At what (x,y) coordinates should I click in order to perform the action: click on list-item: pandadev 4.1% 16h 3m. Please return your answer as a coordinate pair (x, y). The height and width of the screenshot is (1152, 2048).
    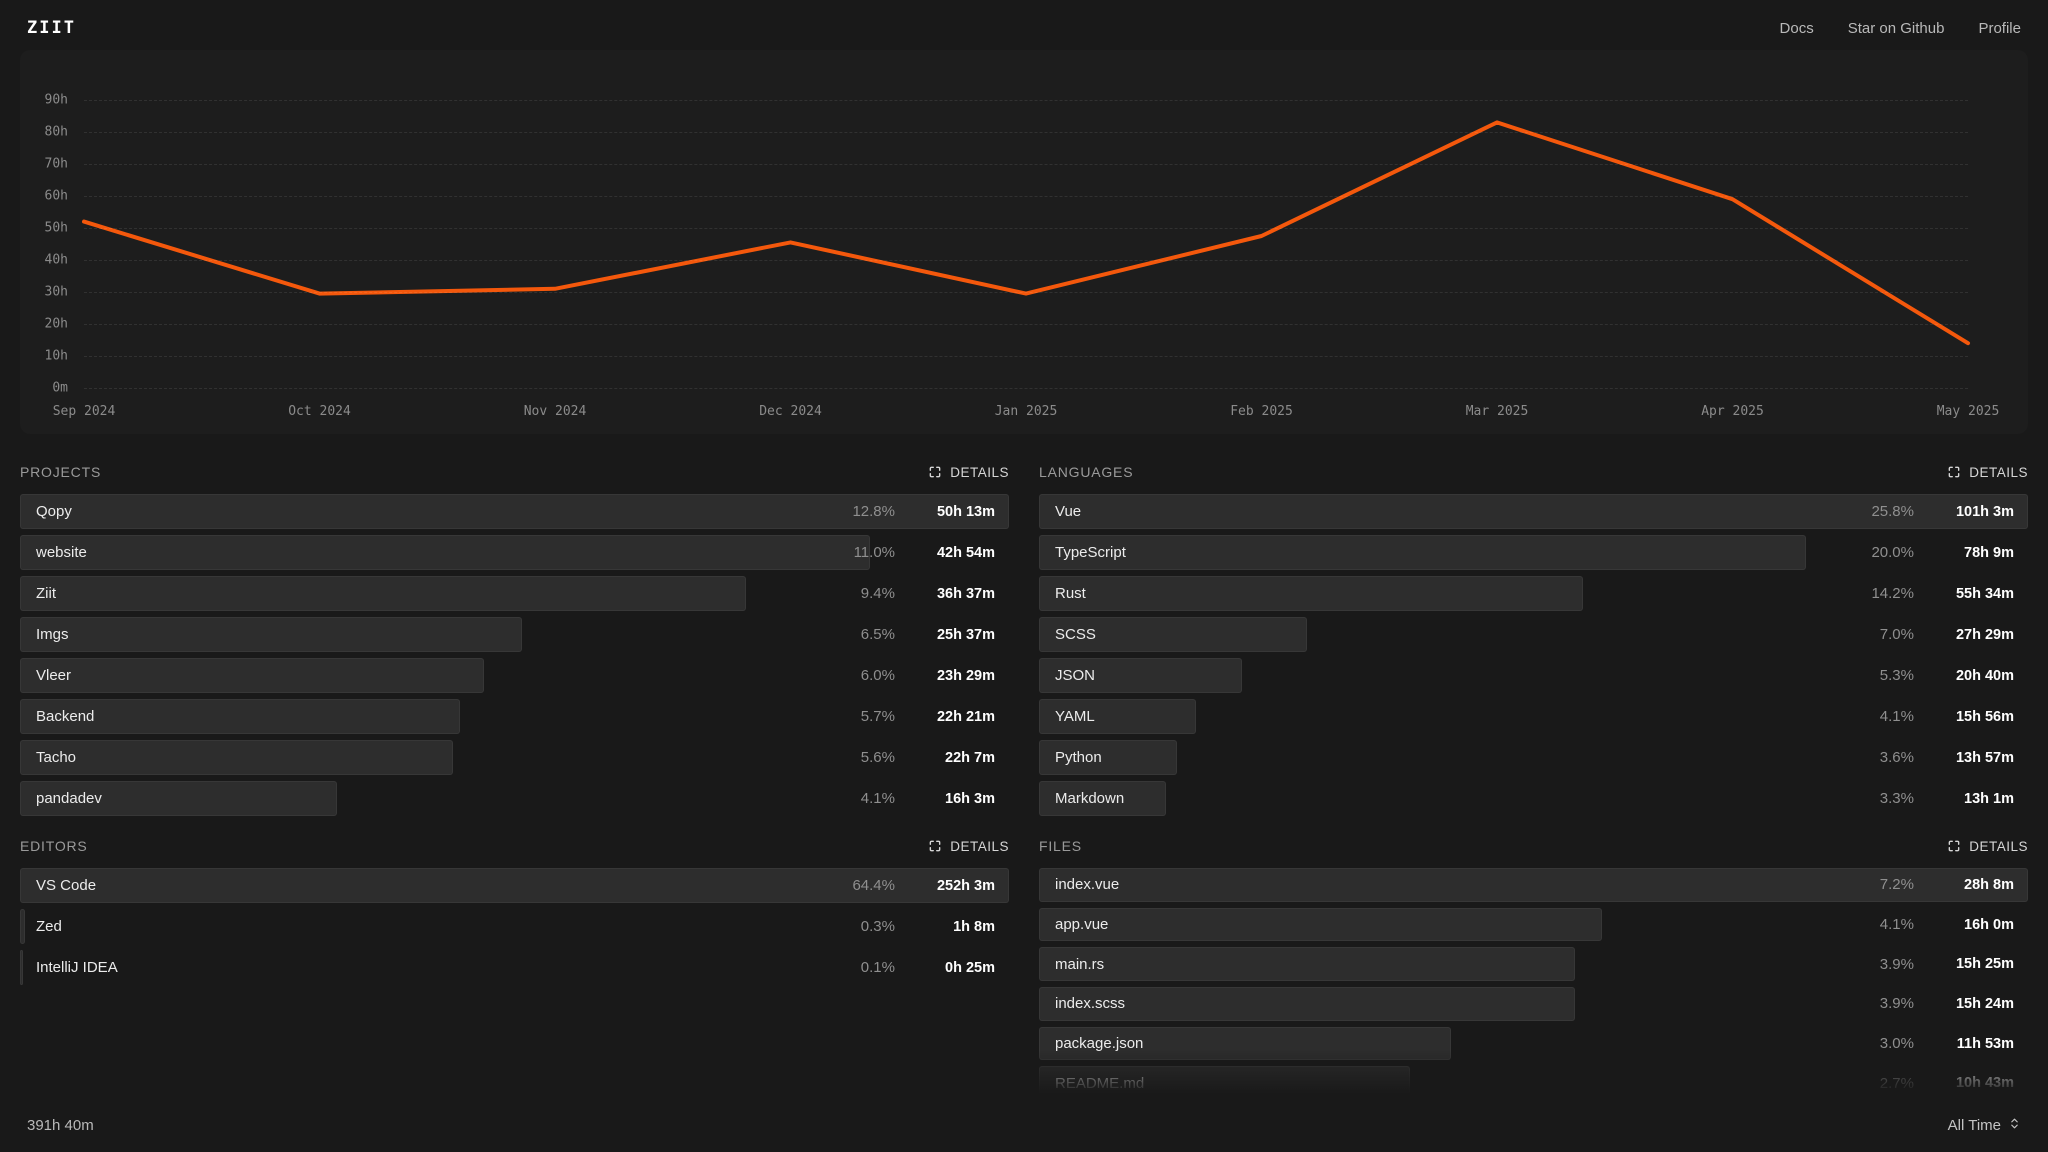
    Looking at the image, I should click on (514, 798).